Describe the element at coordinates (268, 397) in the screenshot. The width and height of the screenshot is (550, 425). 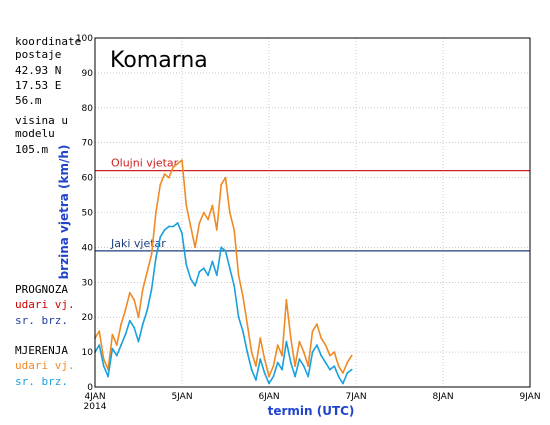
I see `x-tick-label: 6JAN` at that location.